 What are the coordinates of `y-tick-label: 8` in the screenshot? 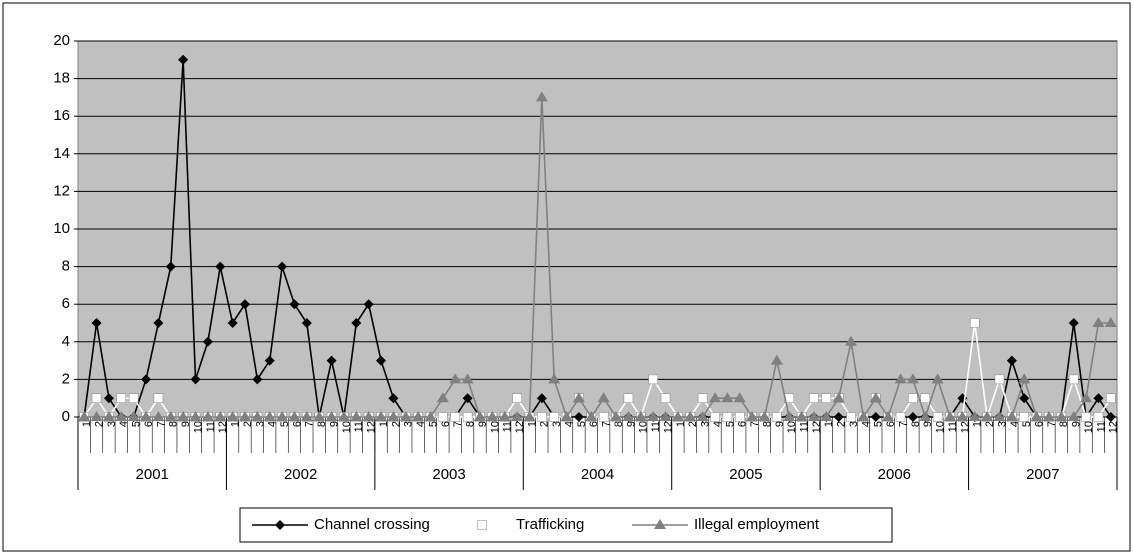 It's located at (66, 266).